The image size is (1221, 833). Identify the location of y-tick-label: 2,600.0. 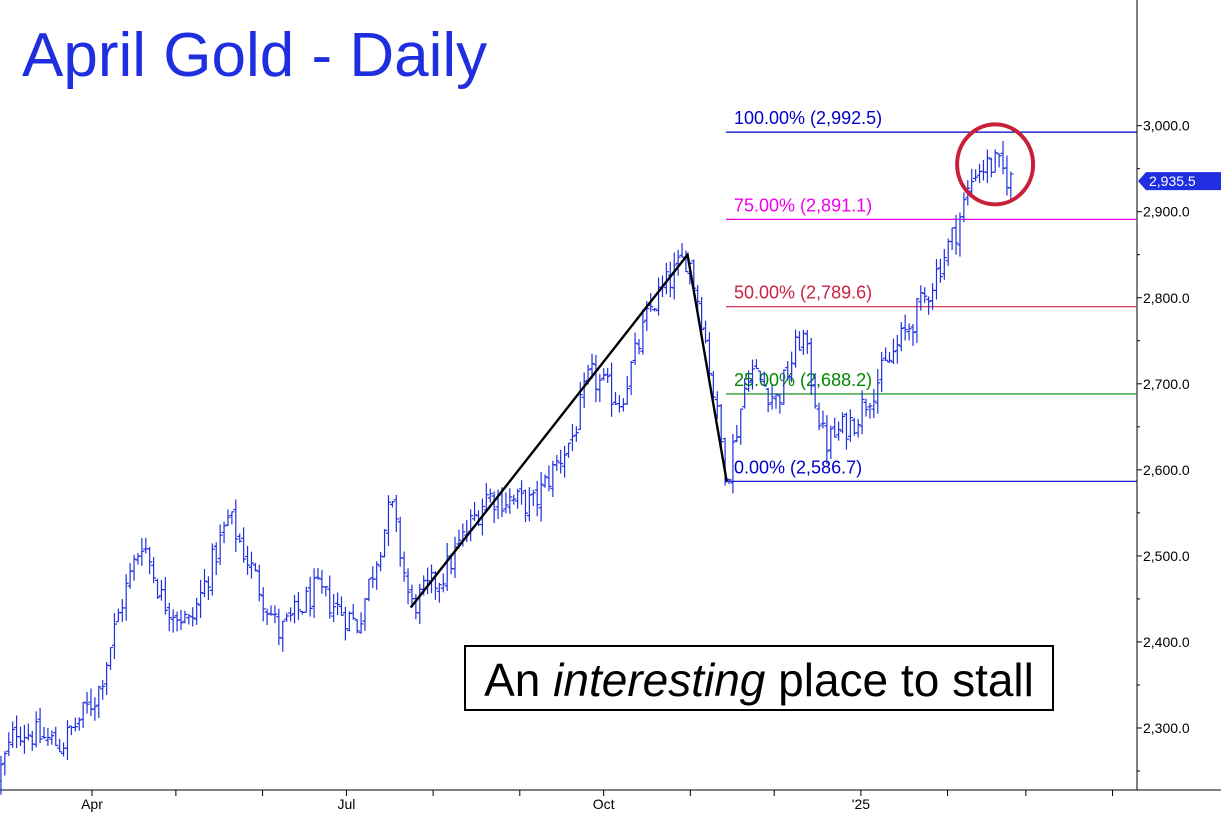
(1166, 470).